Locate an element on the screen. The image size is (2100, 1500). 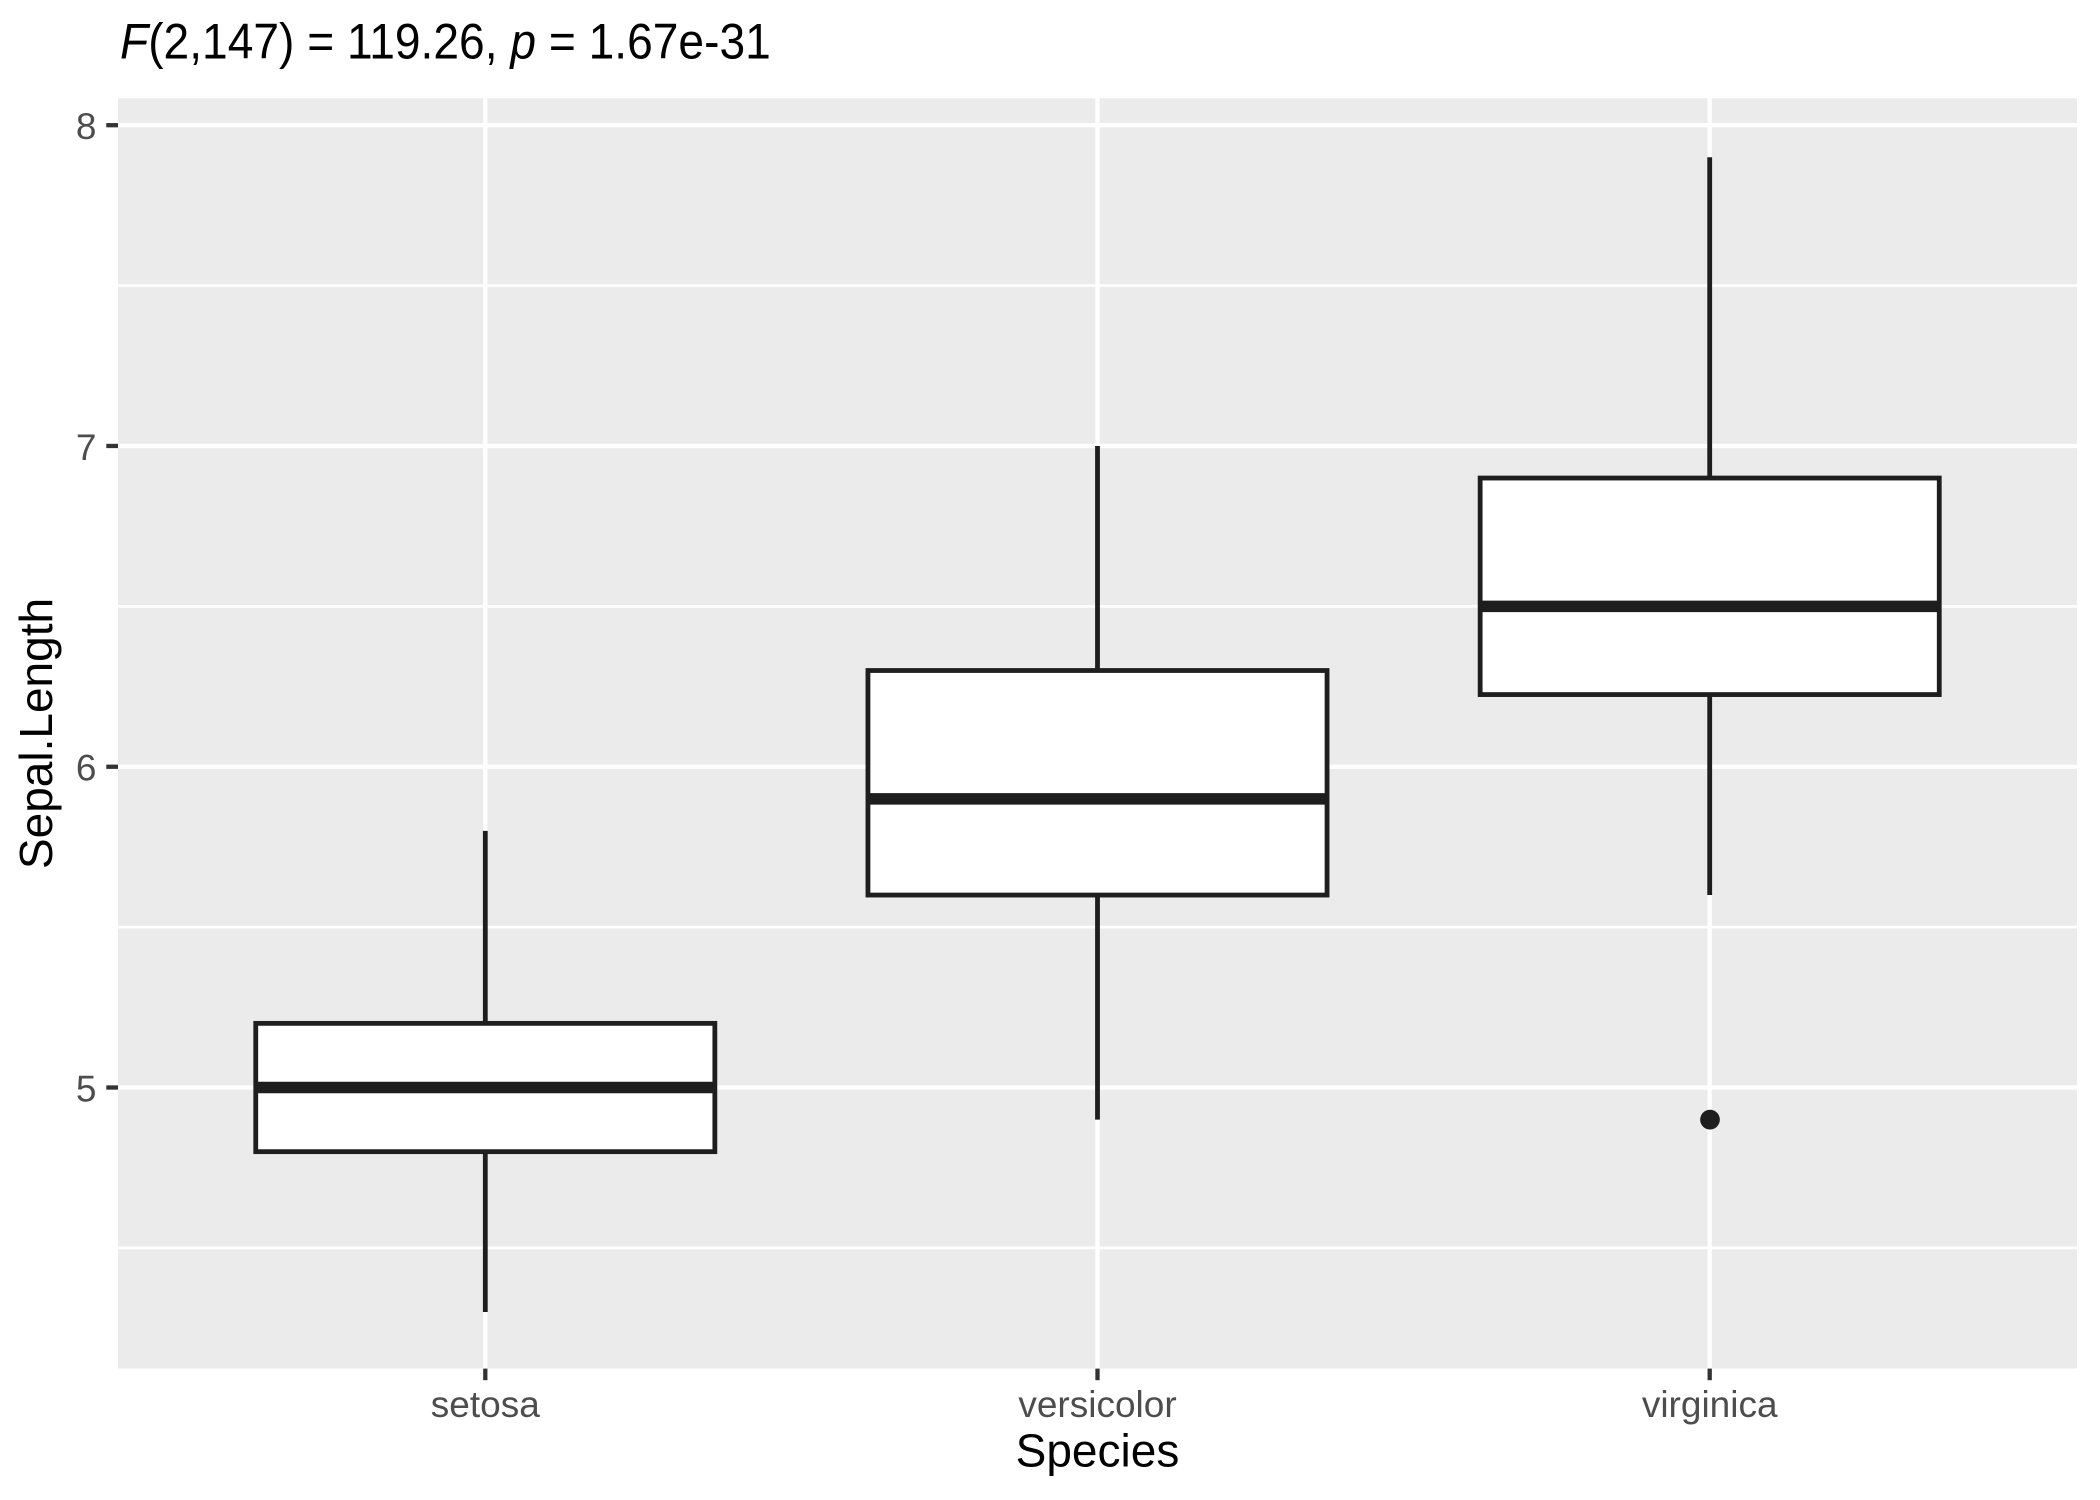
svg-text: virginica is located at coordinates (1710, 1404).